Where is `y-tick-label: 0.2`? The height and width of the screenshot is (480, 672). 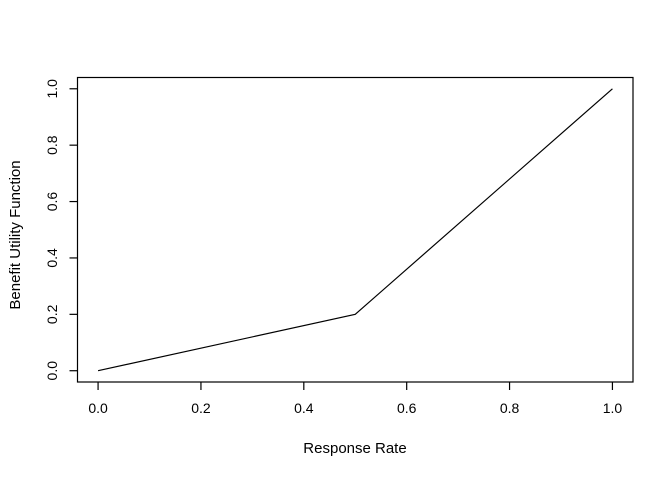 y-tick-label: 0.2 is located at coordinates (52, 314).